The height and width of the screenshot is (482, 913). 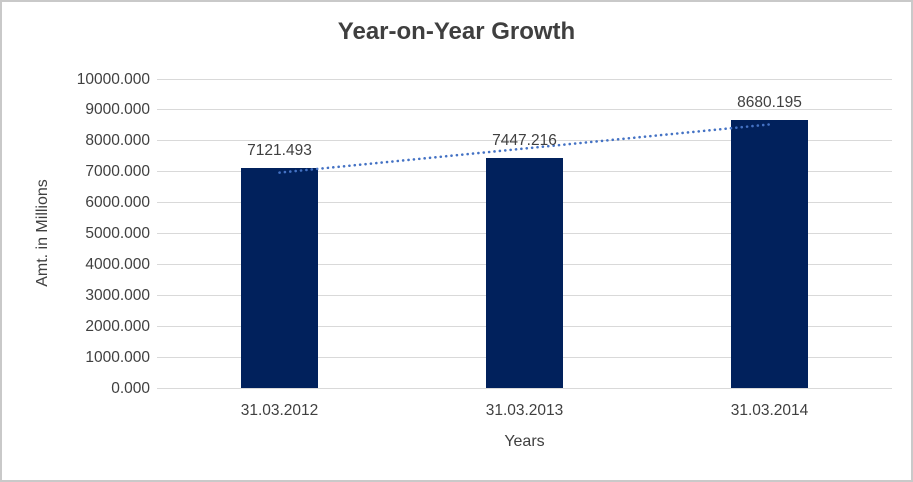 What do you see at coordinates (117, 295) in the screenshot?
I see `y-tick-label: 3000.000` at bounding box center [117, 295].